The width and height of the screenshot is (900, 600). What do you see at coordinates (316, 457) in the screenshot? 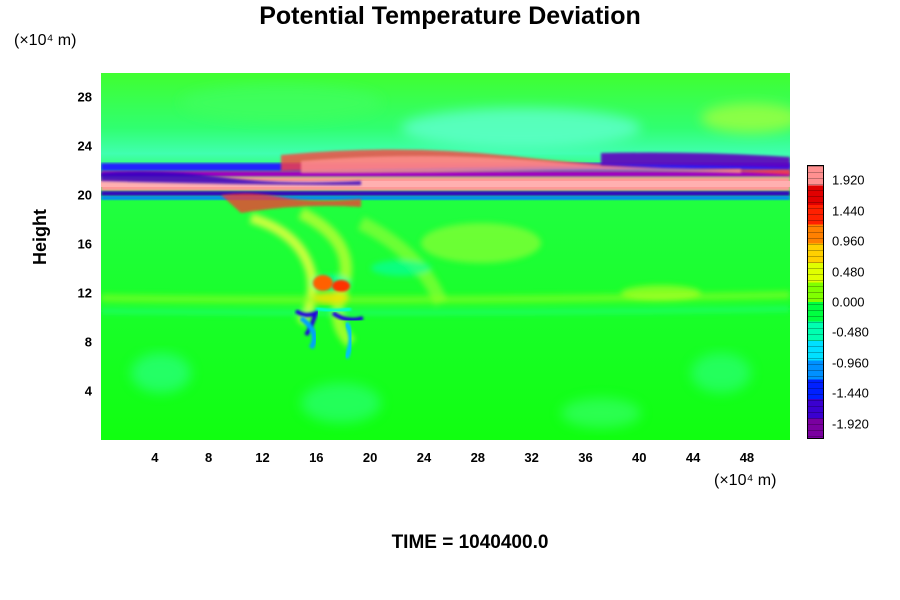
I see `x-tick-label: 16` at bounding box center [316, 457].